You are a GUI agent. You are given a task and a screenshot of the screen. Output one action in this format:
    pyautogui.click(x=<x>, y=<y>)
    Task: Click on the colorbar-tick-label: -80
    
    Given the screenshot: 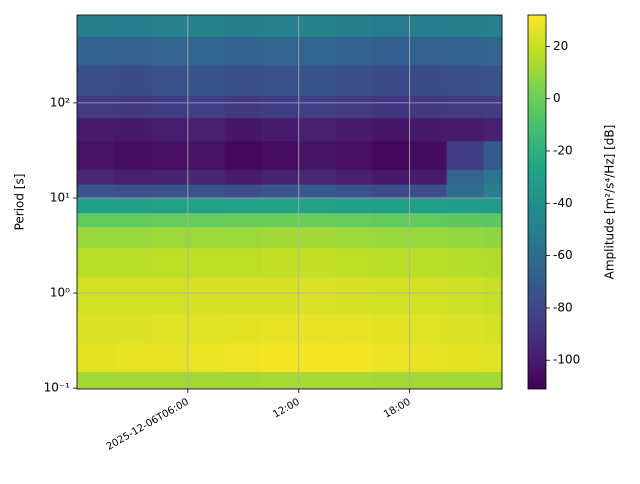 What is the action you would take?
    pyautogui.click(x=563, y=307)
    